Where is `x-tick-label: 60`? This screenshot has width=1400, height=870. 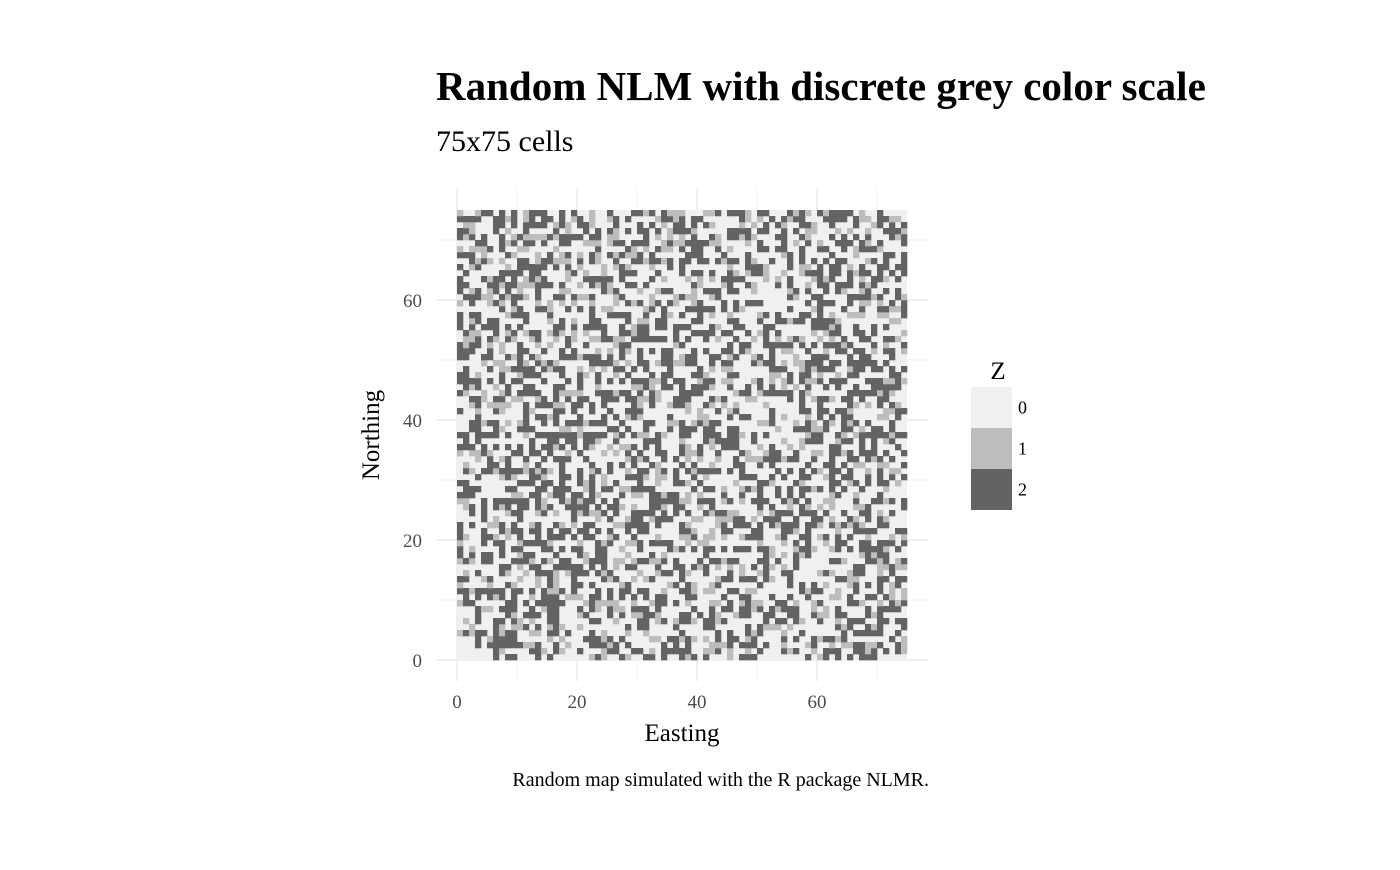
x-tick-label: 60 is located at coordinates (817, 702).